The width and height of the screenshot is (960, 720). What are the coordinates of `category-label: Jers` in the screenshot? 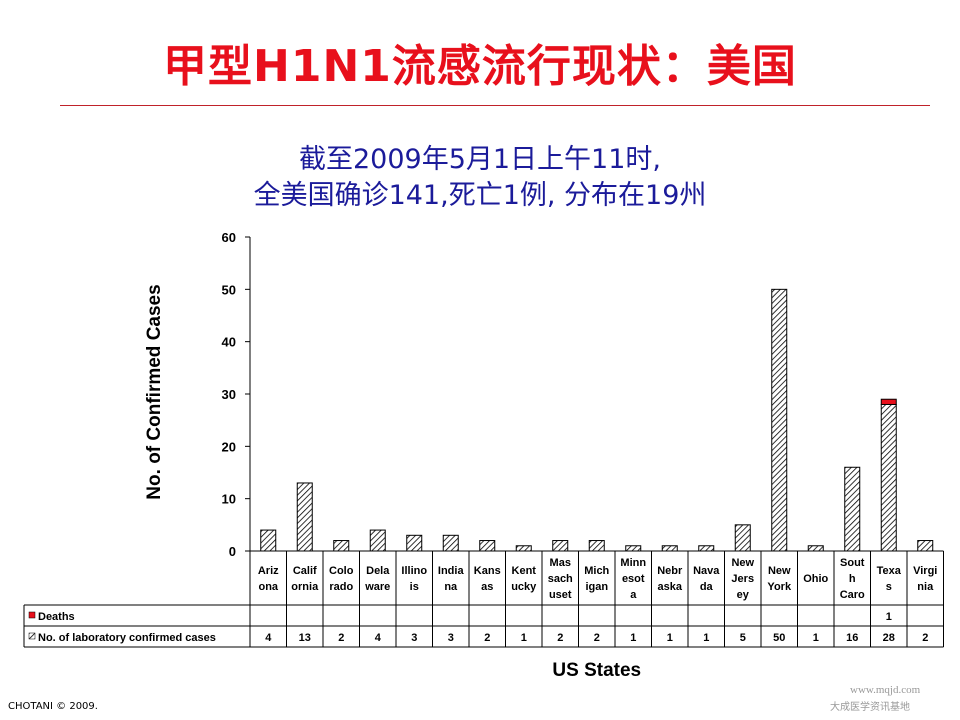 It's located at (742, 579).